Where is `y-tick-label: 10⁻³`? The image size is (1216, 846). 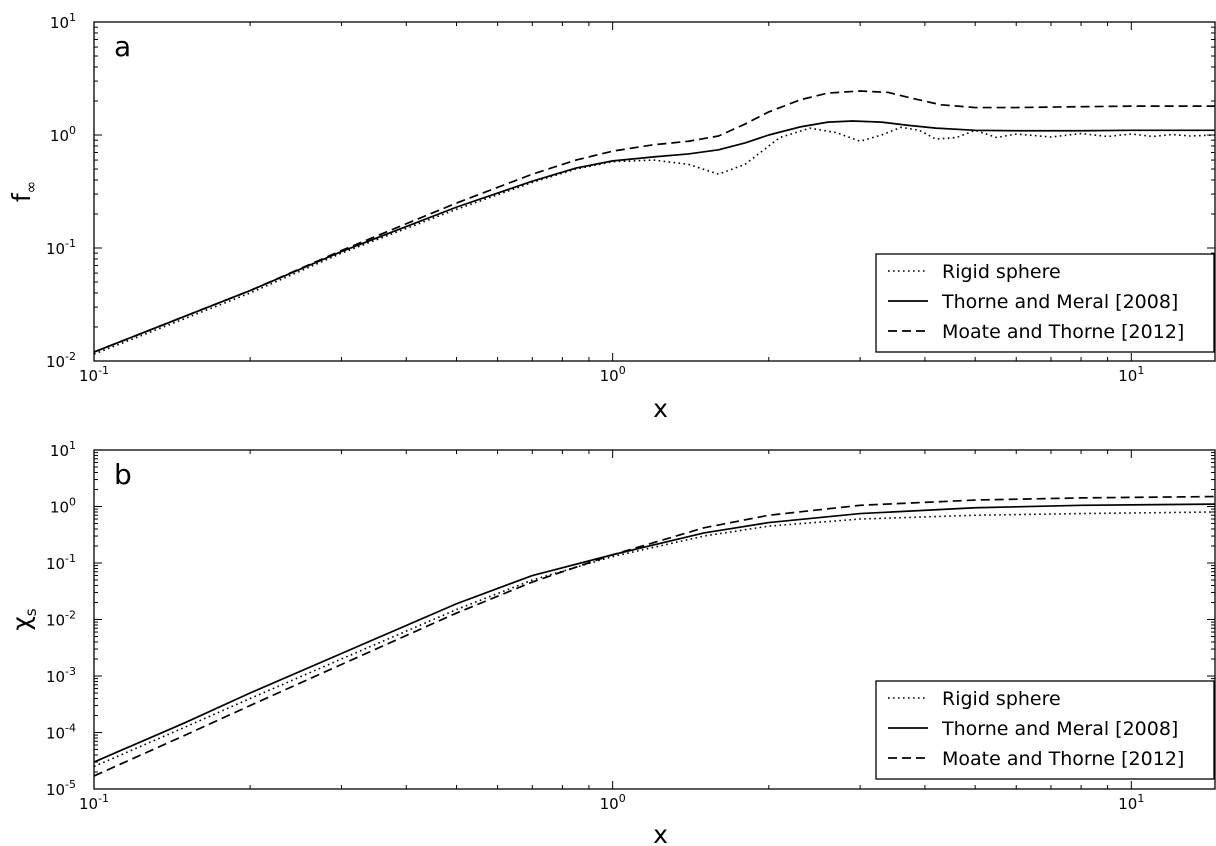 y-tick-label: 10⁻³ is located at coordinates (61, 675).